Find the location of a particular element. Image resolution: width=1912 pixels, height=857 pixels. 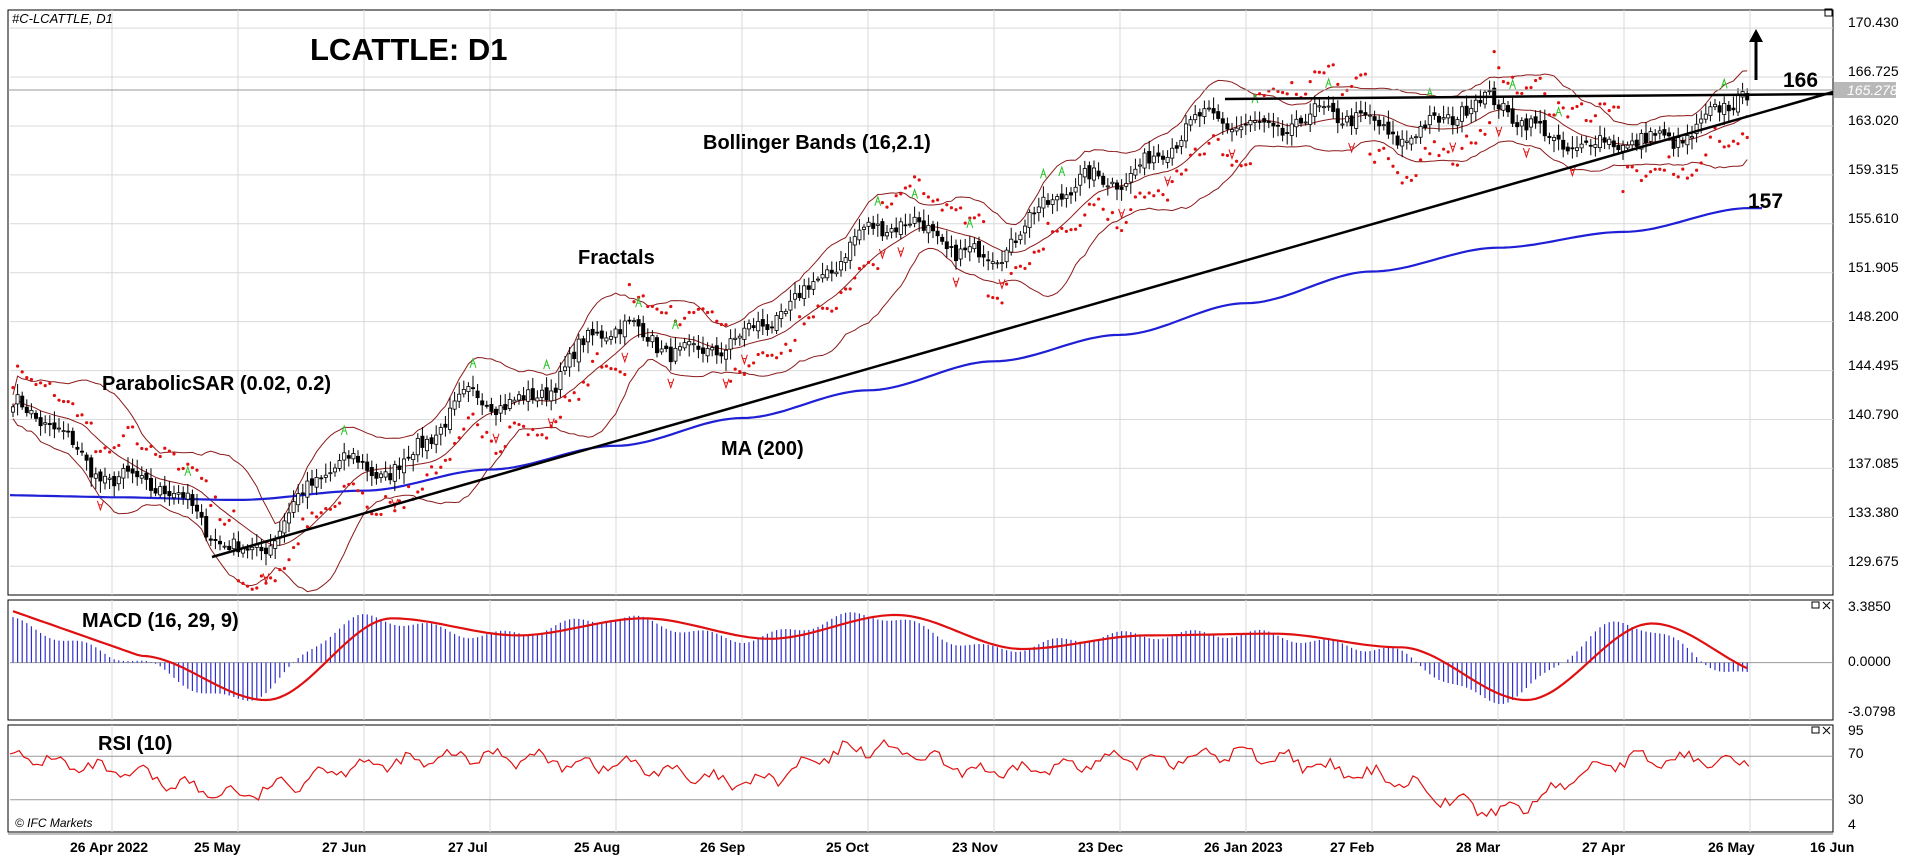

rsi-path is located at coordinates (879, 778).